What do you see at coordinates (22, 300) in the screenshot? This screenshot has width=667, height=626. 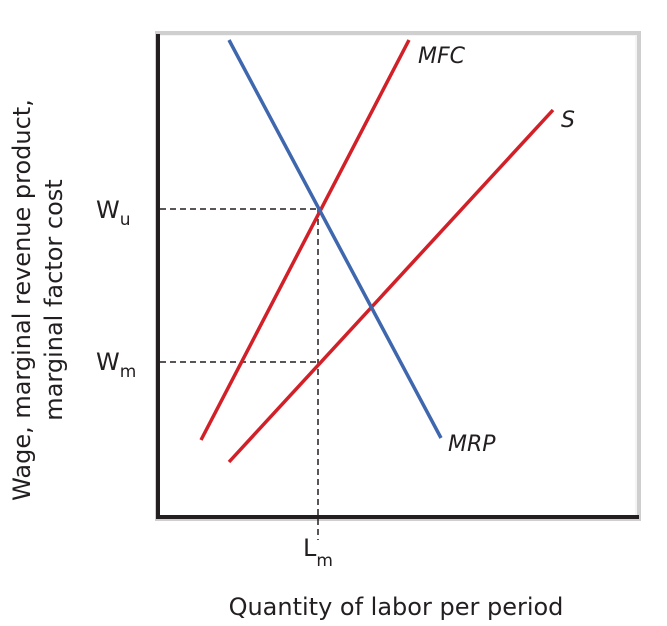 I see `y-axis-label: Wage, marginal revenue product,` at bounding box center [22, 300].